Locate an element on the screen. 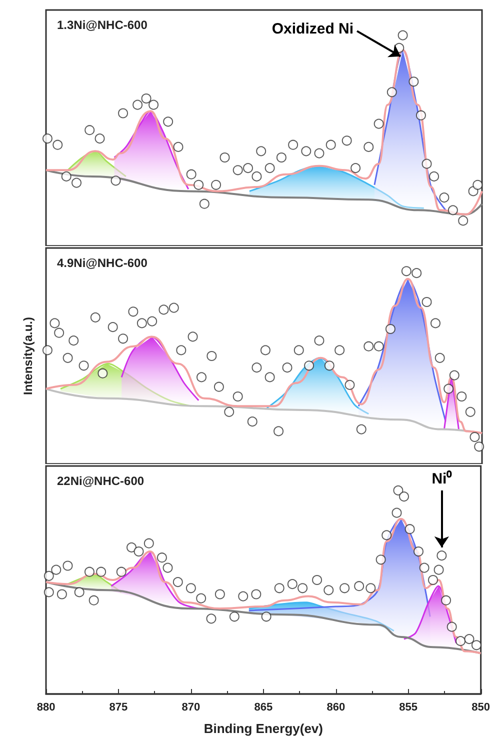 This screenshot has width=493, height=756. chart-title: 1.3Ni@NHC-600 is located at coordinates (102, 25).